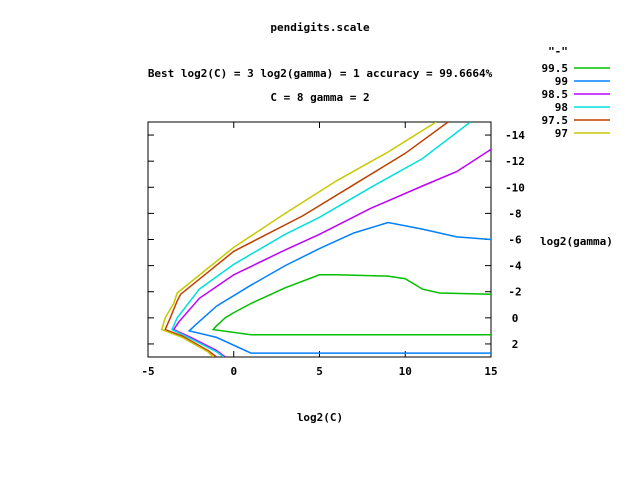 The height and width of the screenshot is (480, 640). I want to click on legend-label: 99, so click(561, 81).